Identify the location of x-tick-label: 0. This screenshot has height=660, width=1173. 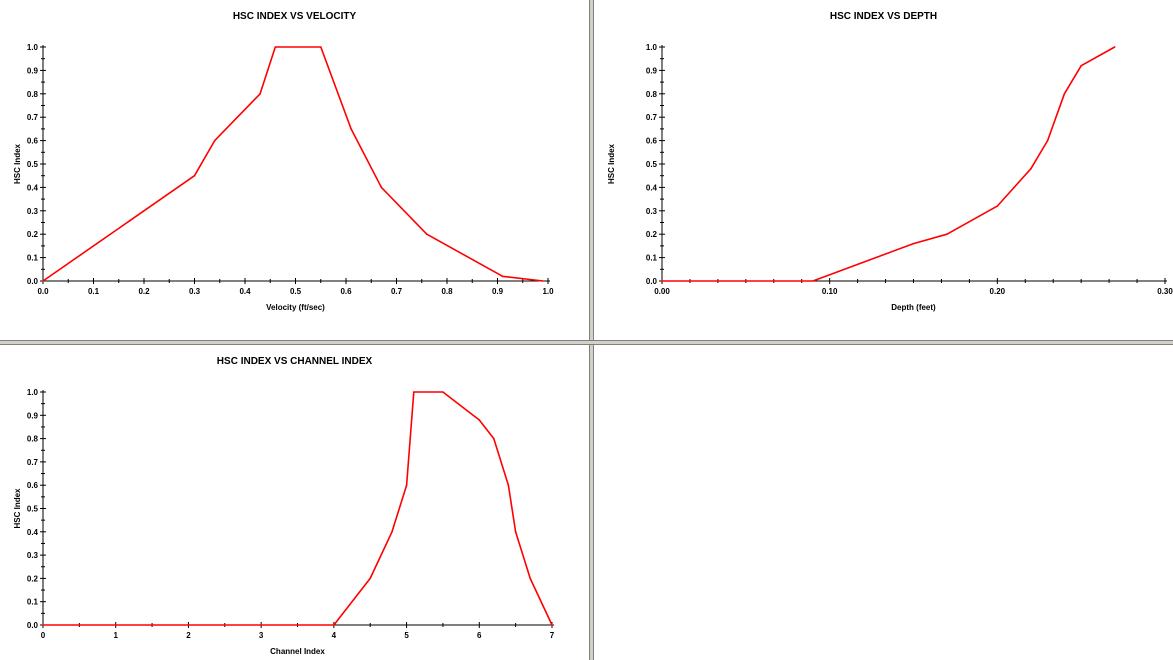
(43, 635).